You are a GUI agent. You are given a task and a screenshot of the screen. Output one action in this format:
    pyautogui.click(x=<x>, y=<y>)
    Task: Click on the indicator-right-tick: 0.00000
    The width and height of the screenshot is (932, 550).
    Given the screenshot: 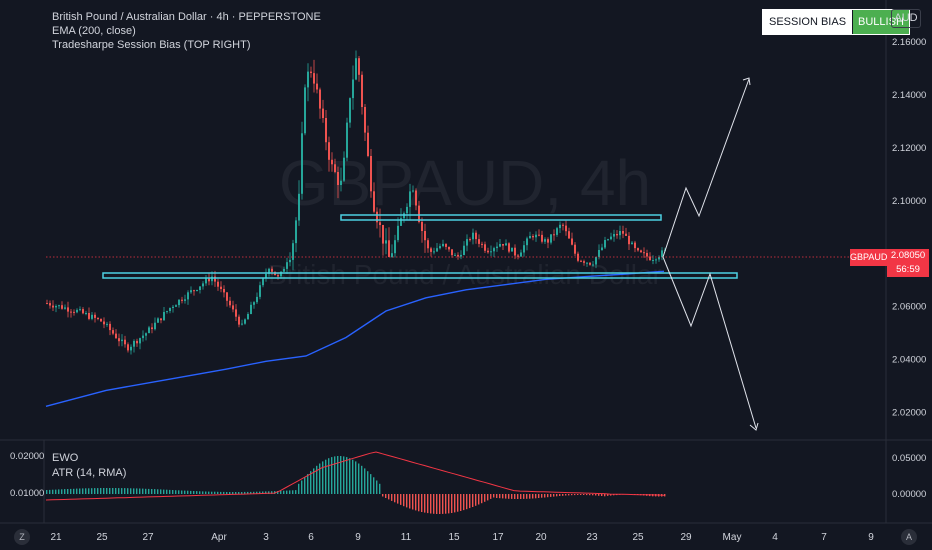 What is the action you would take?
    pyautogui.click(x=909, y=494)
    